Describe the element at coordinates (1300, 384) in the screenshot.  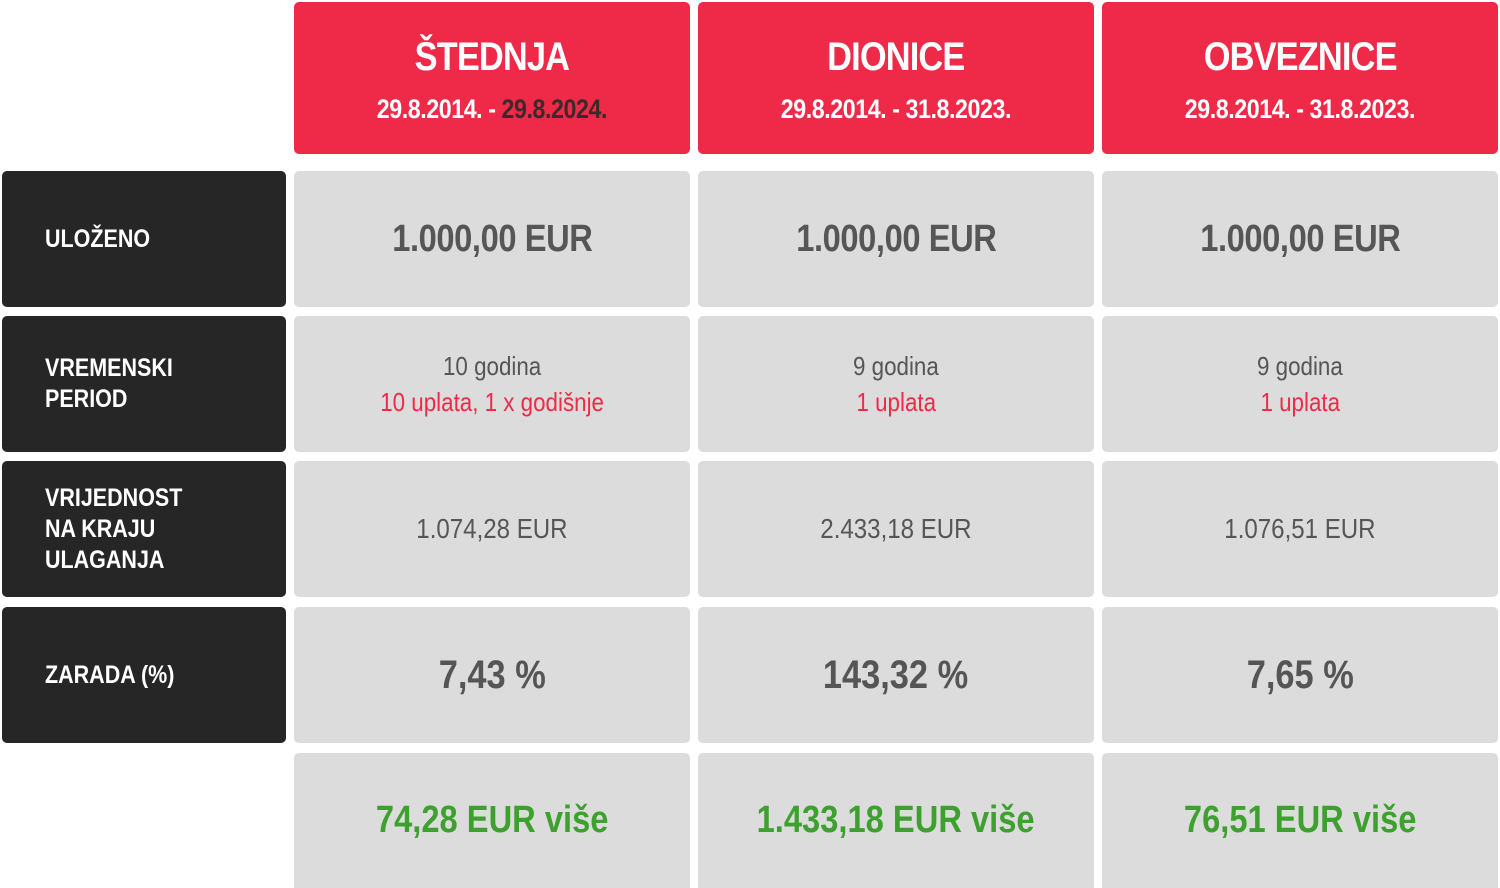
I see `period-obveznice: 9 godina 1 uplata` at that location.